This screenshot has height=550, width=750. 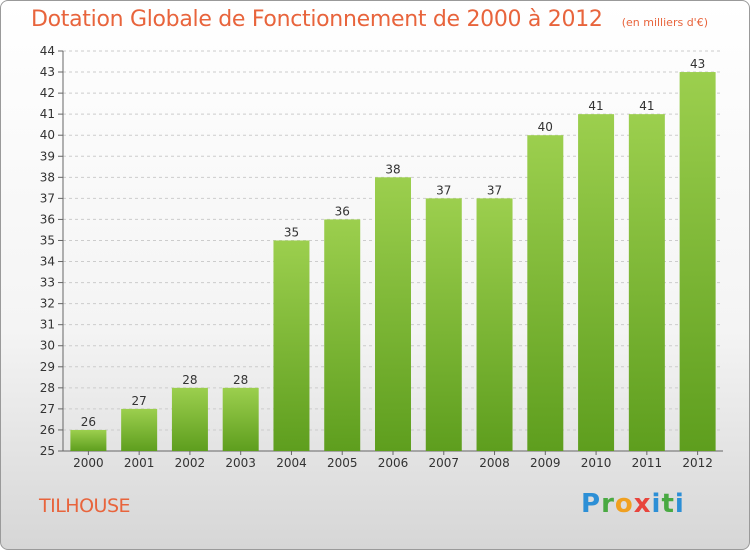 I want to click on x-tick-label: 2011, so click(x=647, y=463).